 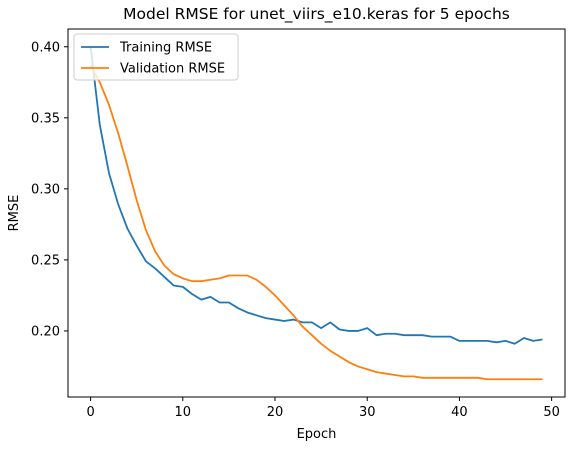 What do you see at coordinates (90, 412) in the screenshot?
I see `x-tick-label: 0` at bounding box center [90, 412].